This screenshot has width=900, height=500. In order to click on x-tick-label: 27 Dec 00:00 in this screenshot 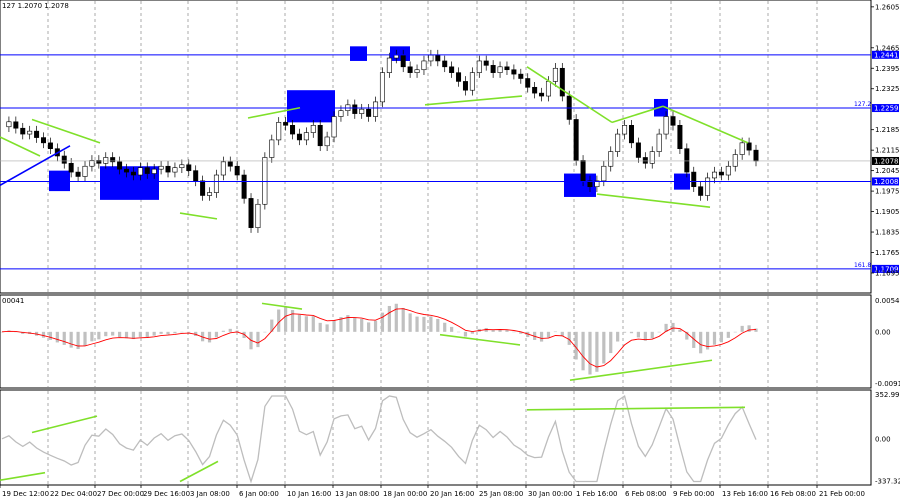, I will do `click(120, 494)`.